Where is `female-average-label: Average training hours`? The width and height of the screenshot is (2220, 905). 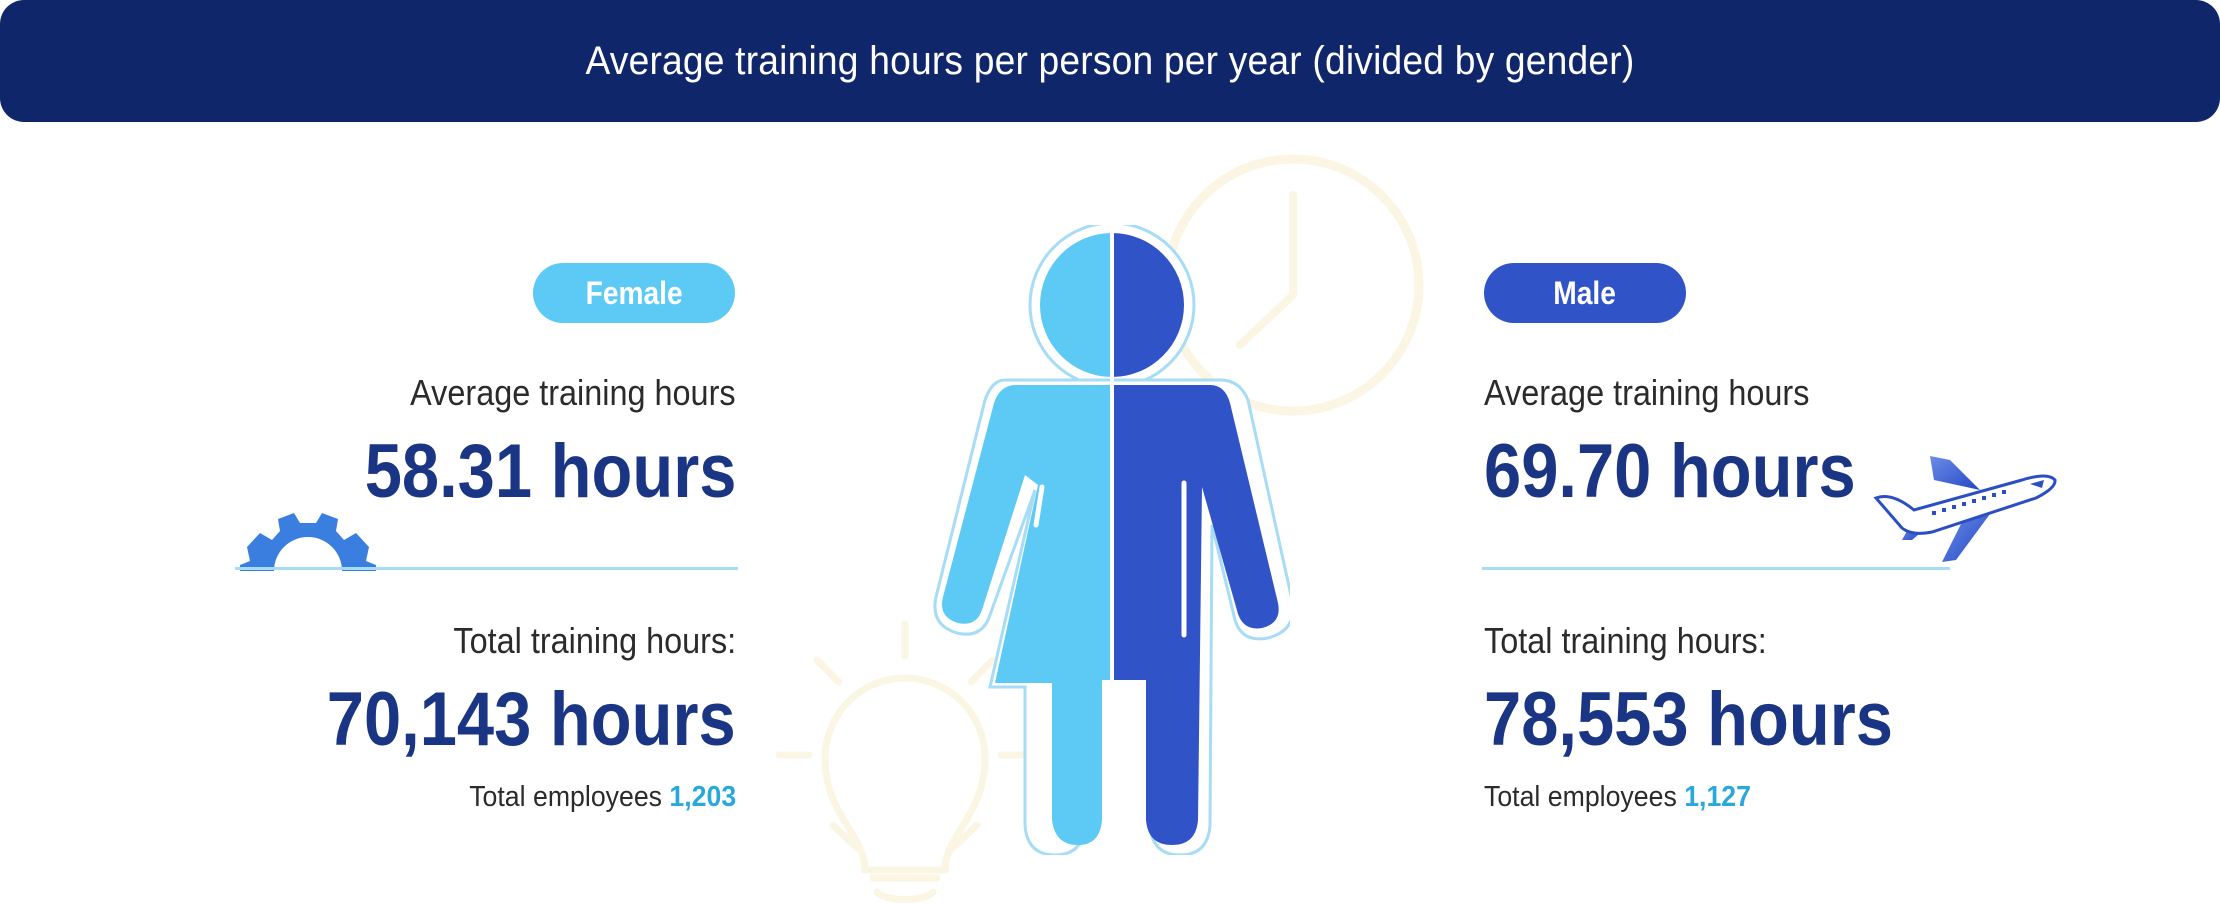
female-average-label: Average training hours is located at coordinates (573, 392).